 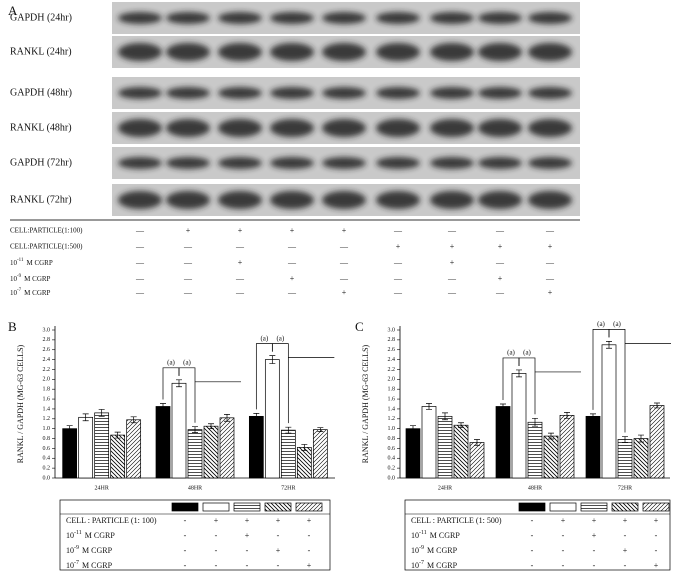 I want to click on y-tick-label: 0.0, so click(x=392, y=478).